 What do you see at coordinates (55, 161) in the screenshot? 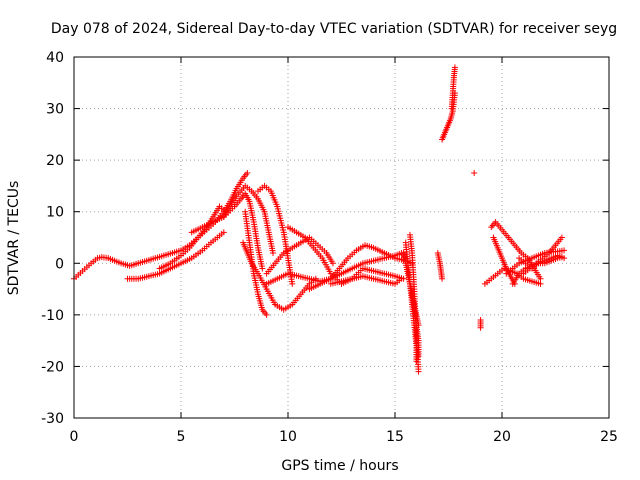
I see `y-tick-label: 20` at bounding box center [55, 161].